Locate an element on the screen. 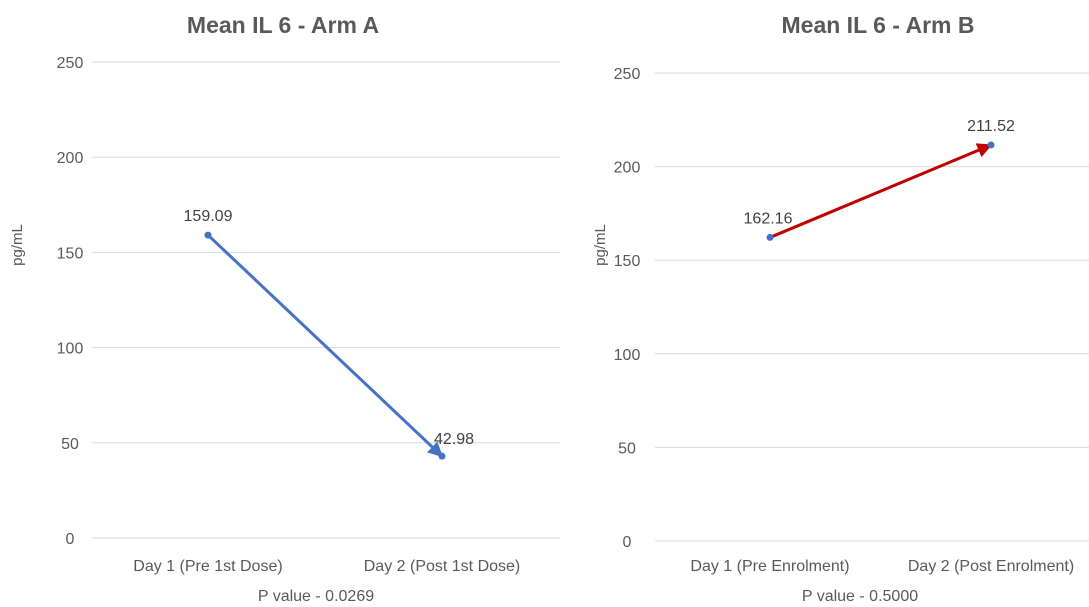 This screenshot has width=1089, height=607. data-label: 211.52 is located at coordinates (991, 126).